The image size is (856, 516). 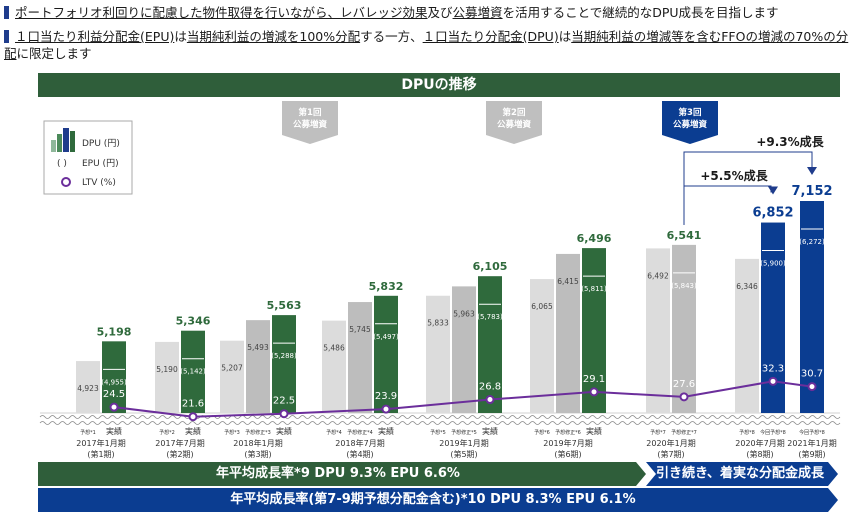 I want to click on period-group: 4,923 予想*1 5,198 (4,955) 実績 2017年1月期(第1期), so click(x=103, y=392).